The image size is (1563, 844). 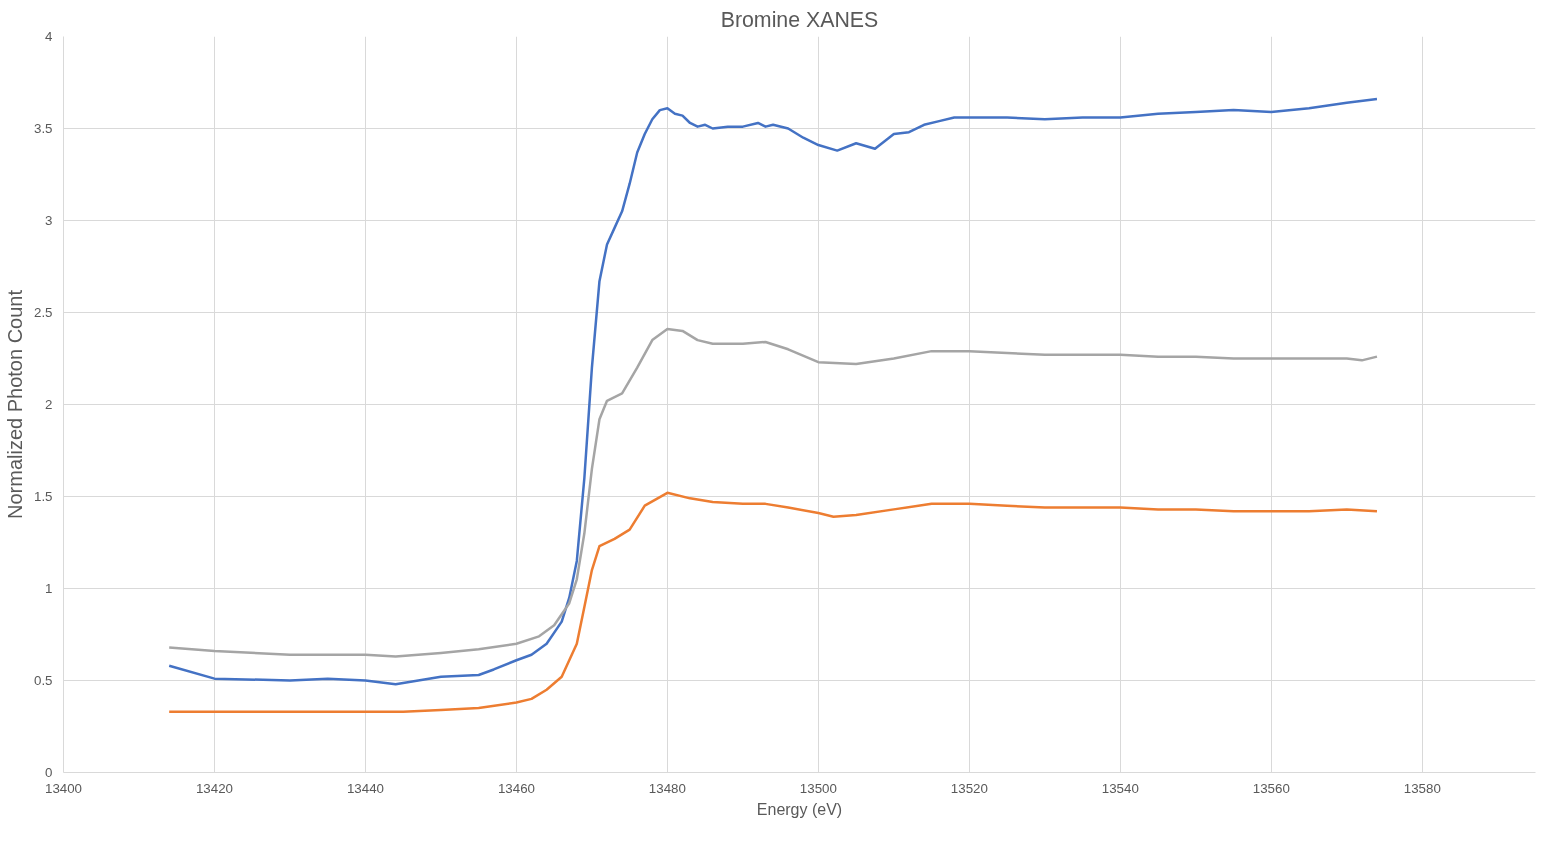 I want to click on y-tick-label: 1.5, so click(x=43, y=496).